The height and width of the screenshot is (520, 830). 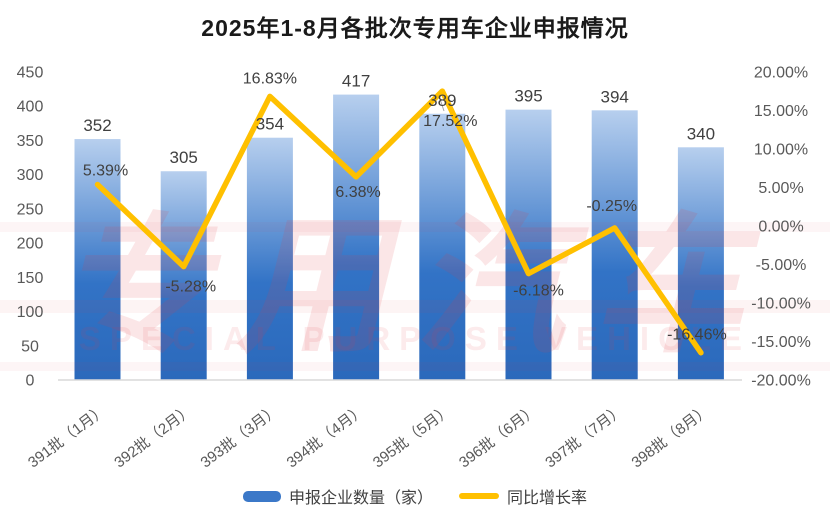 What do you see at coordinates (538, 291) in the screenshot?
I see `line-value-label: -6.18%` at bounding box center [538, 291].